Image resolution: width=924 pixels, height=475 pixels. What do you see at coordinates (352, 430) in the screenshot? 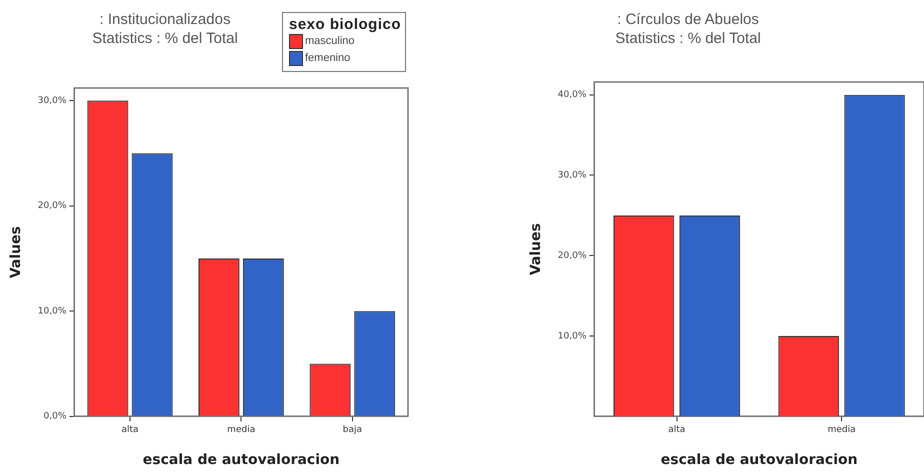
I see `x-tick-label: baja` at bounding box center [352, 430].